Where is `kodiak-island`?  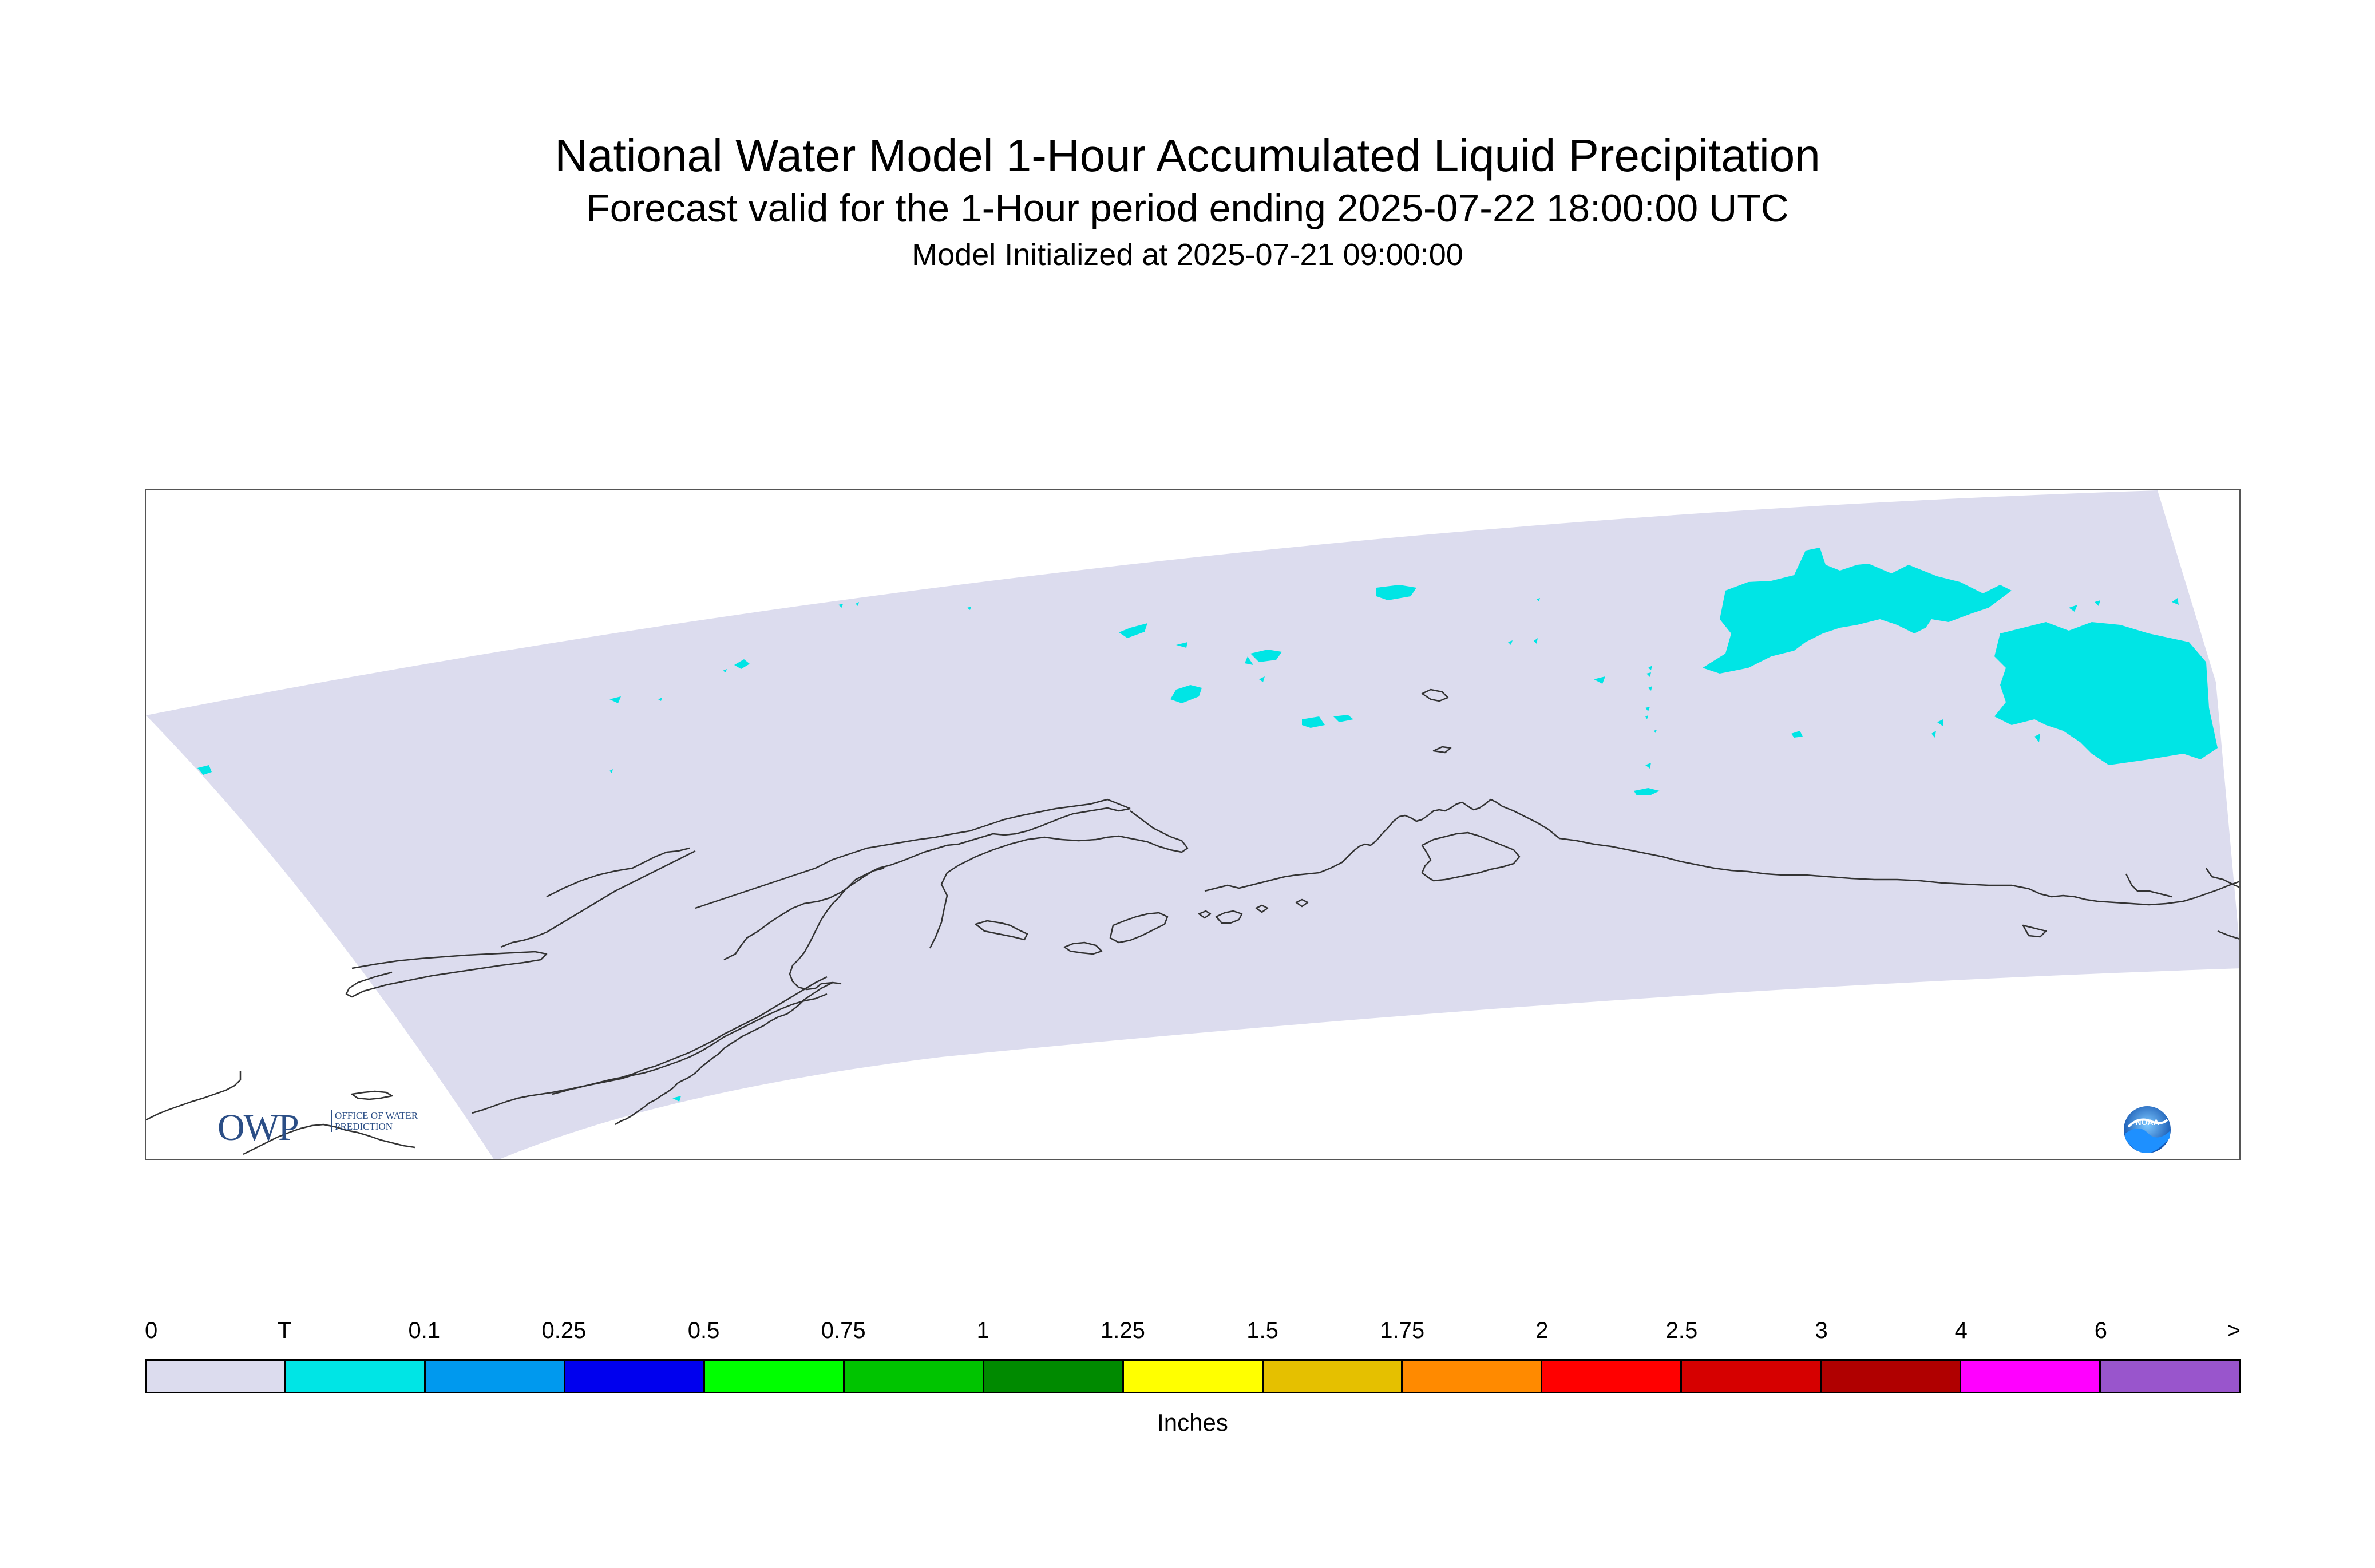 kodiak-island is located at coordinates (1139, 928).